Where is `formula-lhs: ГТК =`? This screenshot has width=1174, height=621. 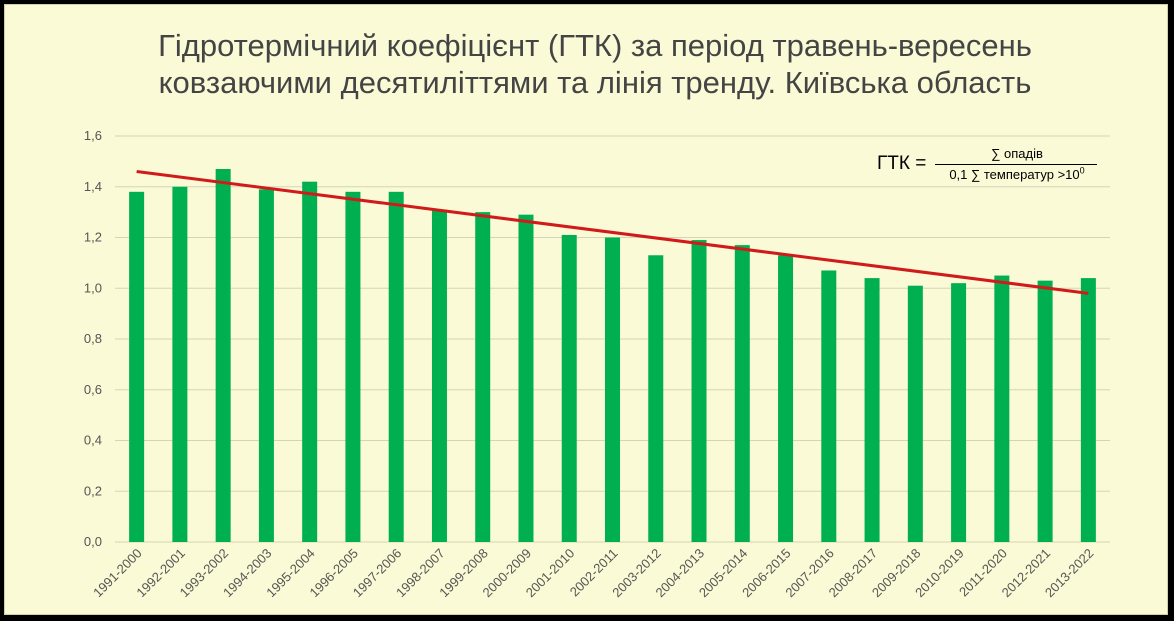
formula-lhs: ГТК = is located at coordinates (902, 163).